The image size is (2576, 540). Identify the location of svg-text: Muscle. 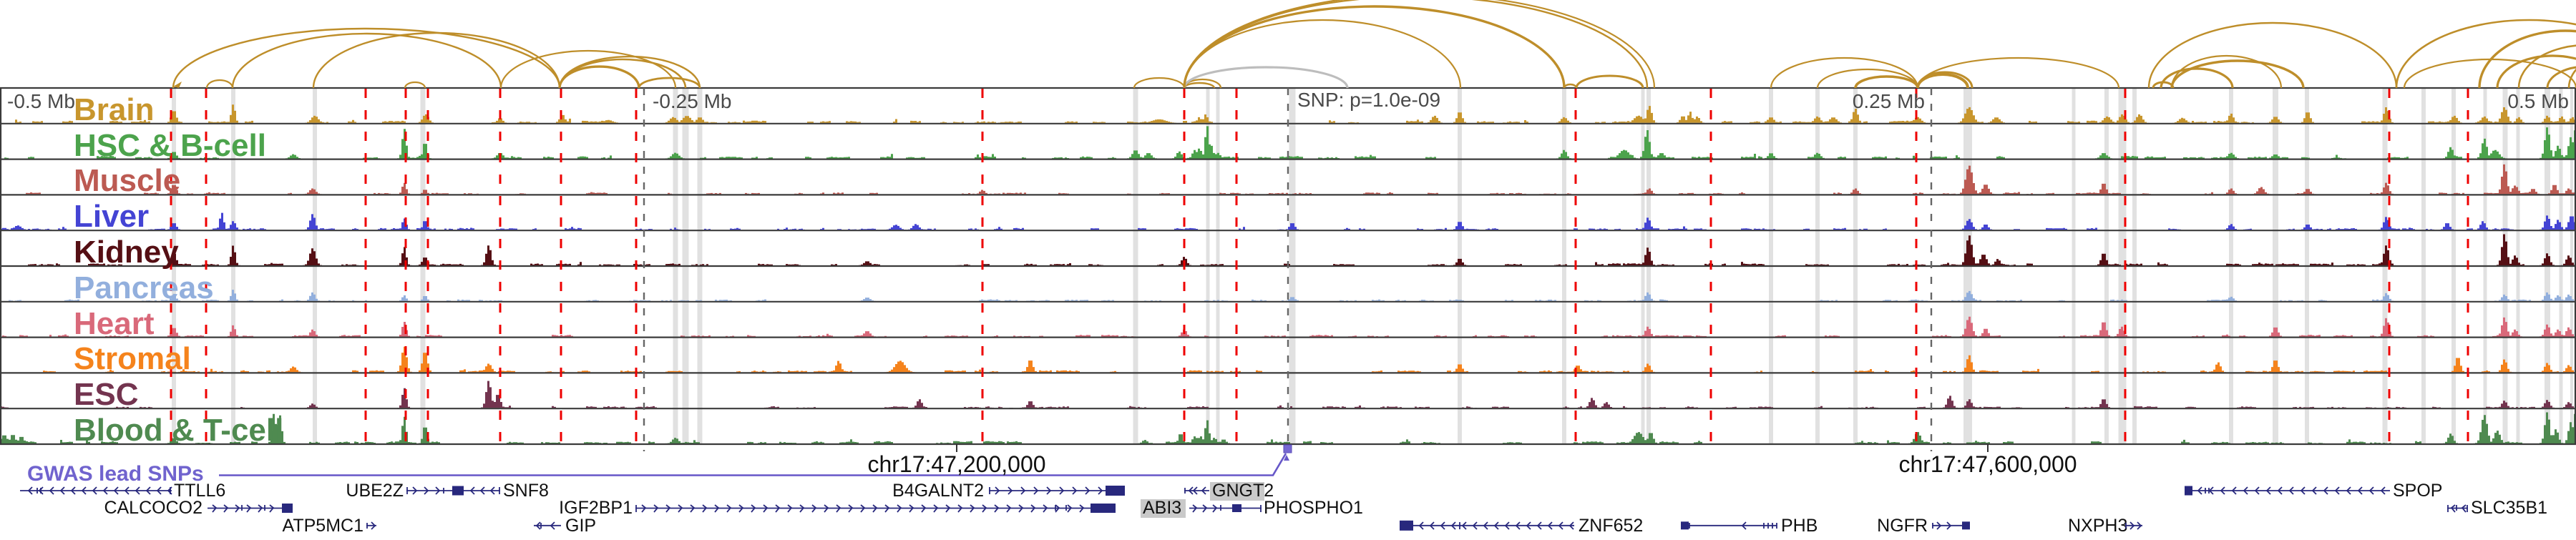
(127, 180).